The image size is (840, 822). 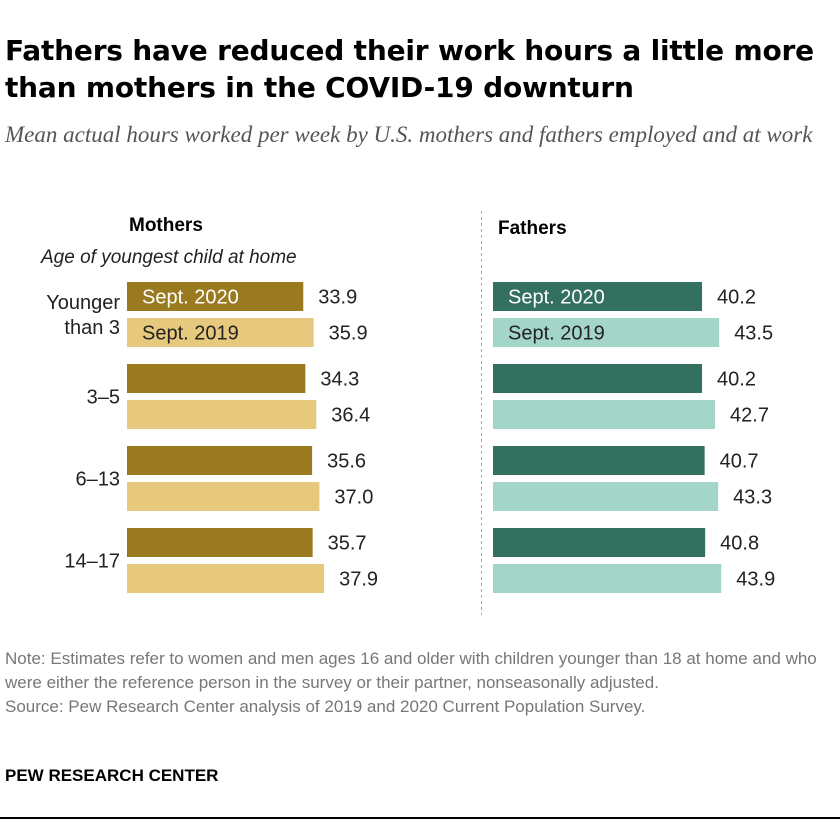 I want to click on category-label: 3–5, so click(x=103, y=398).